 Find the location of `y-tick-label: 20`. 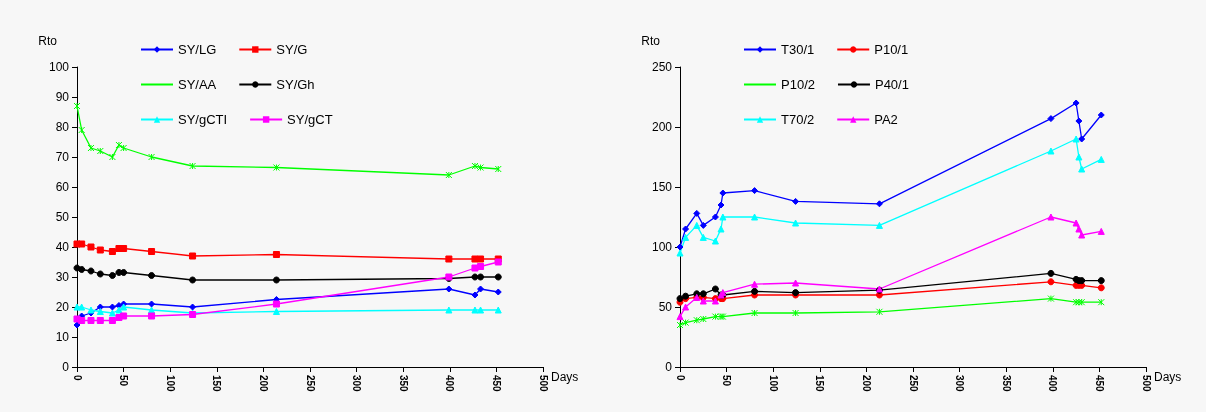

y-tick-label: 20 is located at coordinates (62, 307).